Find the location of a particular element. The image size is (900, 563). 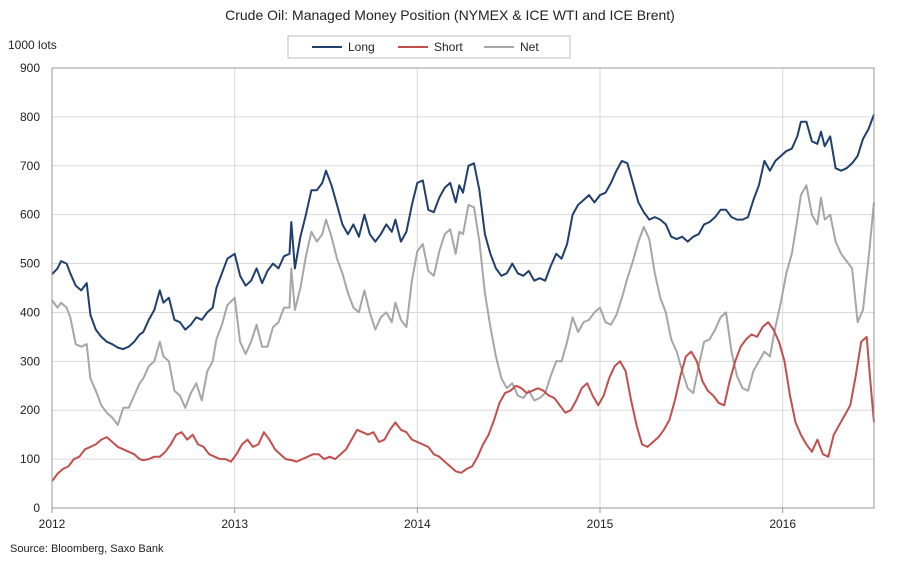

x-tick-label: 2014 is located at coordinates (417, 524).